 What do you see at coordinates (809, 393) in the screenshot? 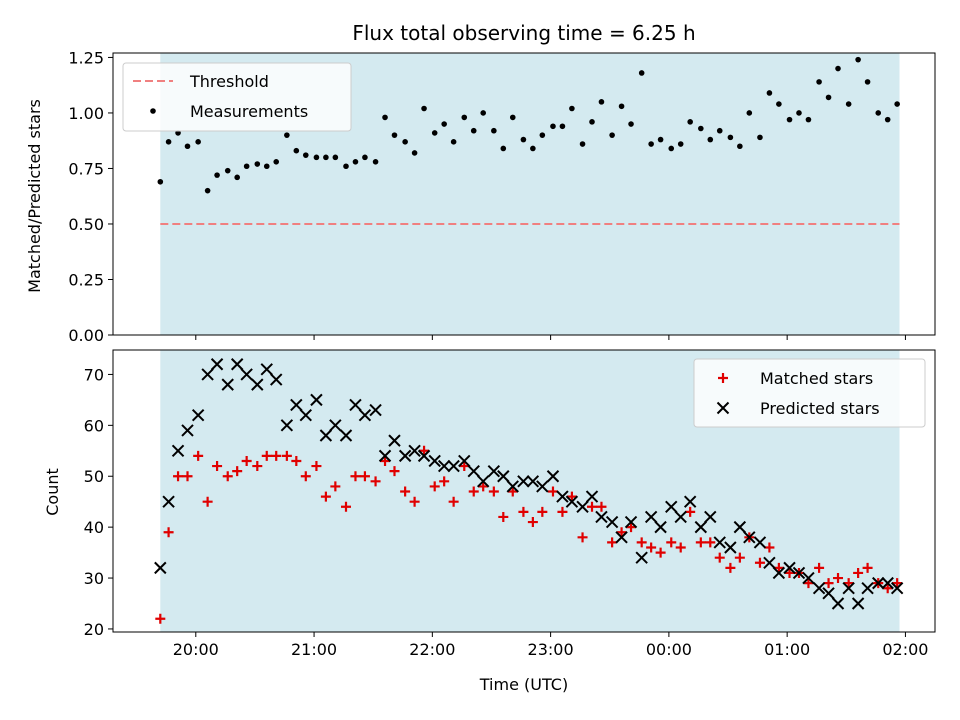
I see `bottom-legend-box` at bounding box center [809, 393].